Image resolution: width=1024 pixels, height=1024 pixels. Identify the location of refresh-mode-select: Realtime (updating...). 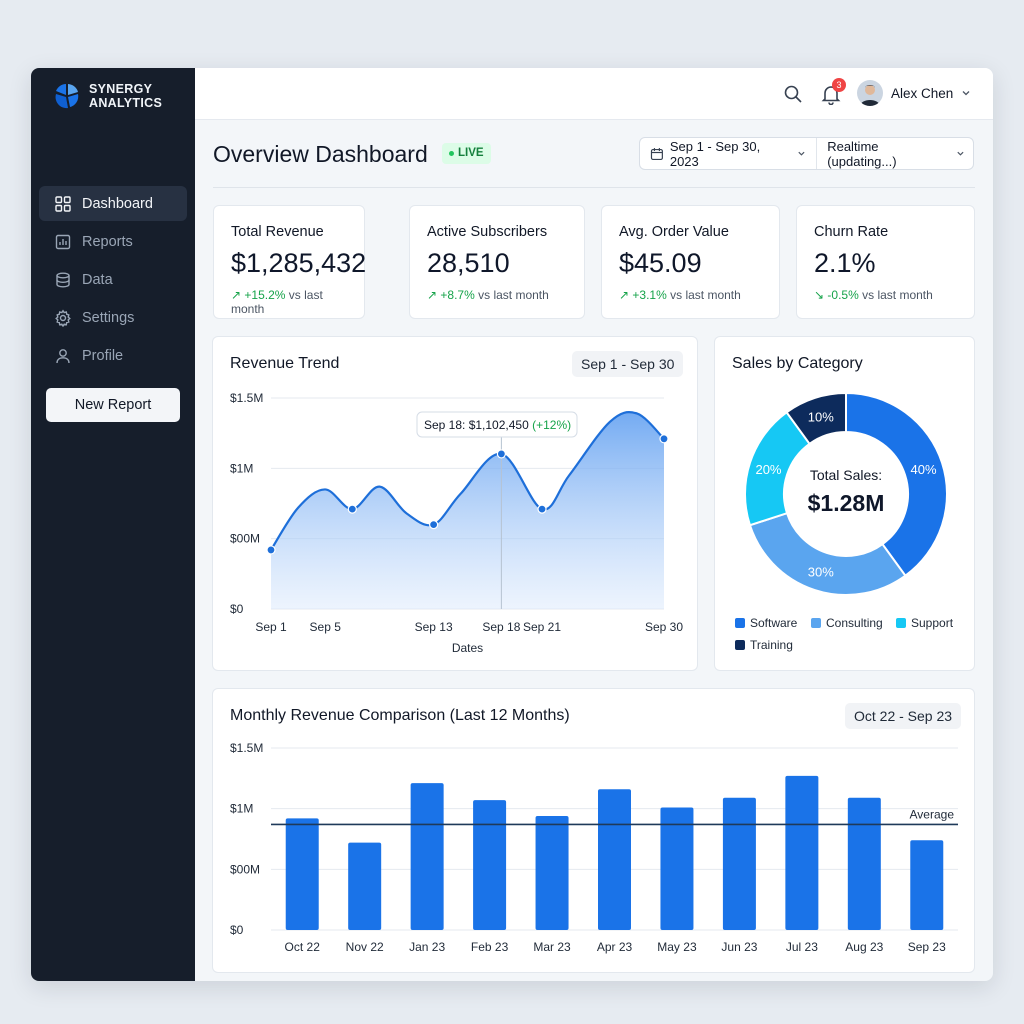
(895, 154).